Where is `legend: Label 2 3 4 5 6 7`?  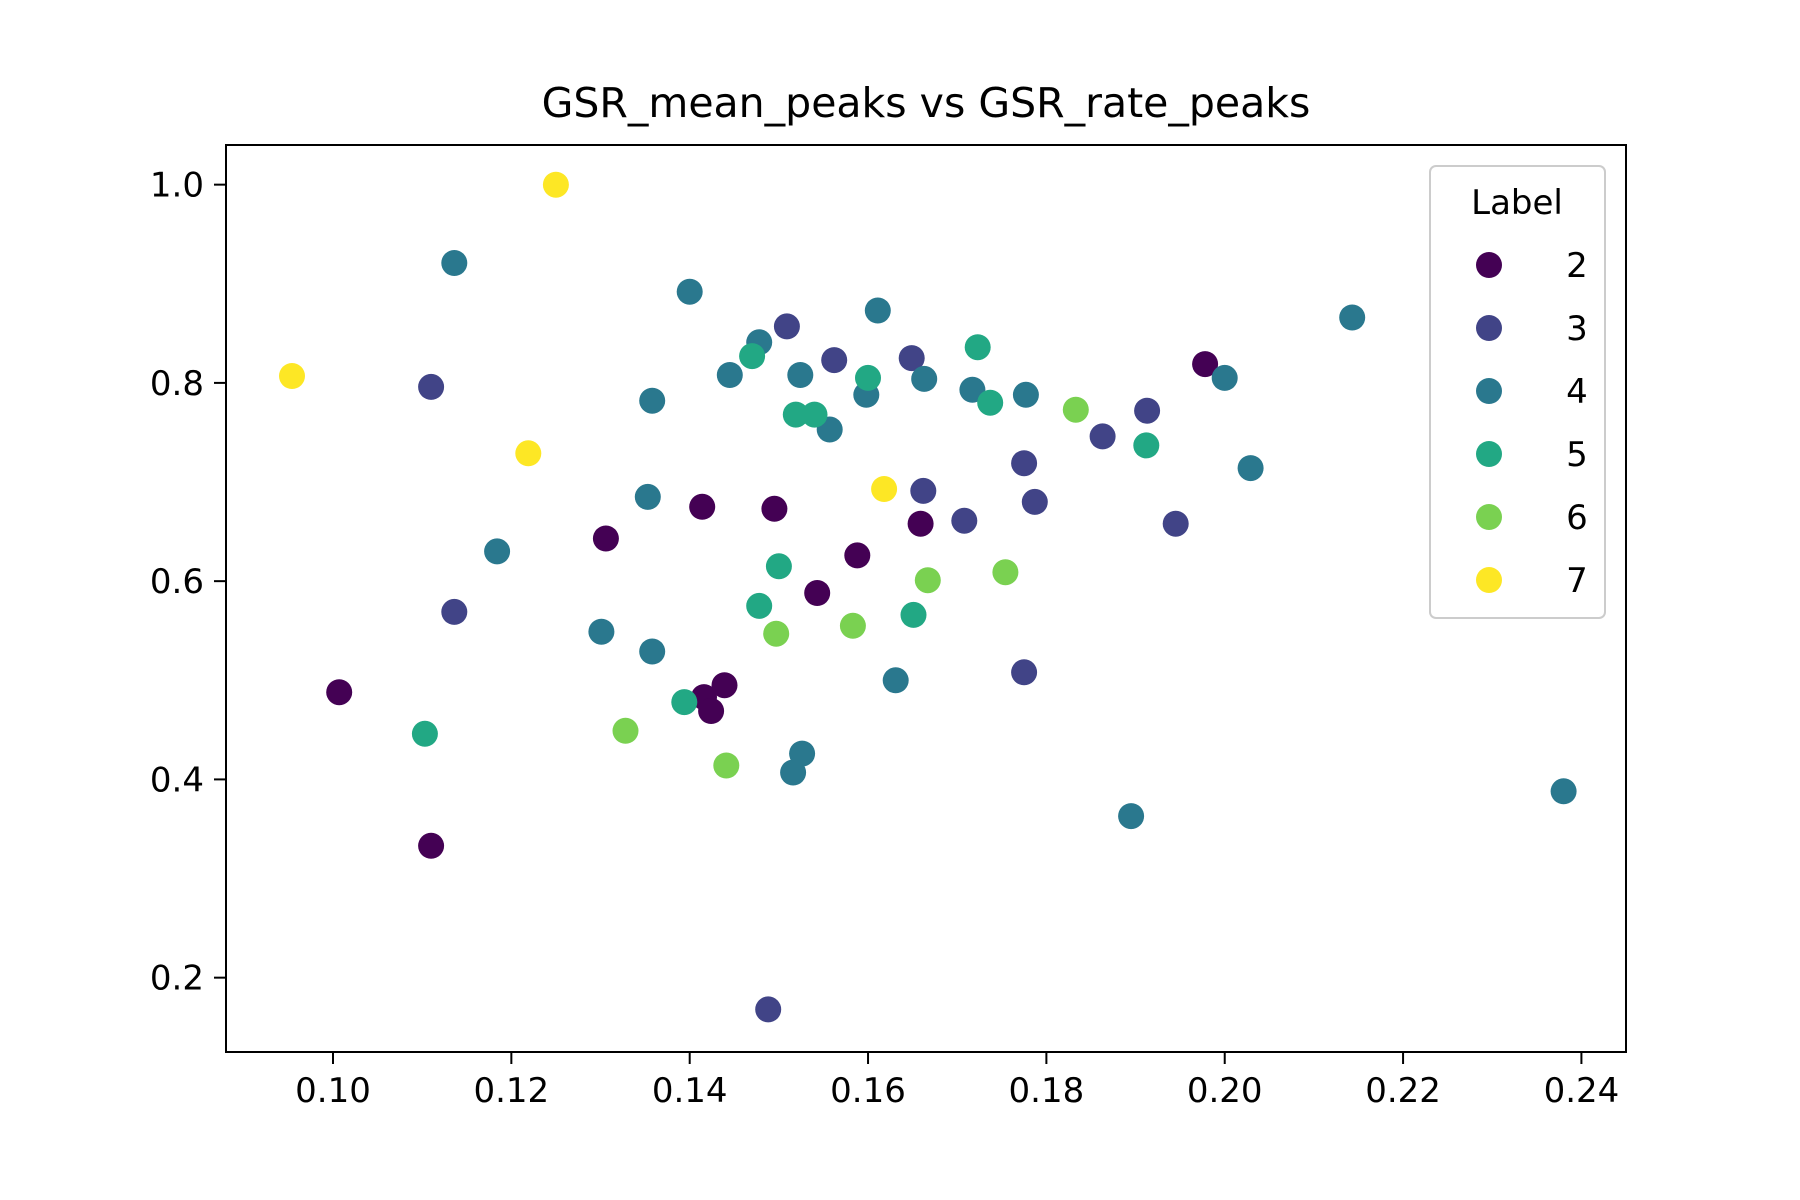
legend: Label 2 3 4 5 6 7 is located at coordinates (1517, 392).